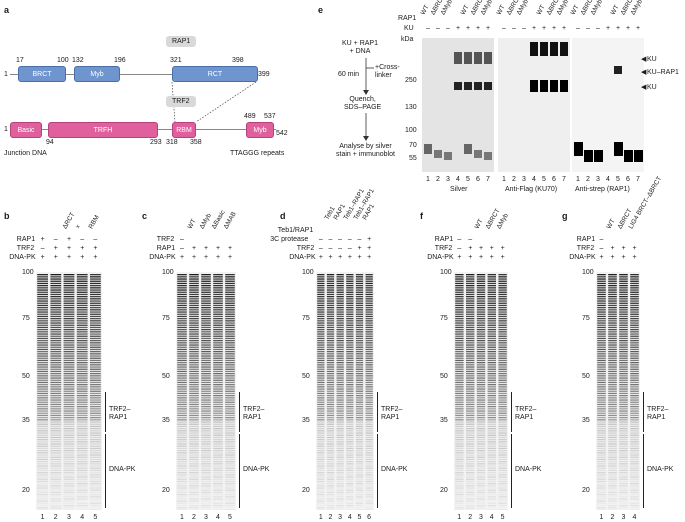 The height and width of the screenshot is (522, 685). I want to click on trf2-num-358: 358, so click(196, 142).